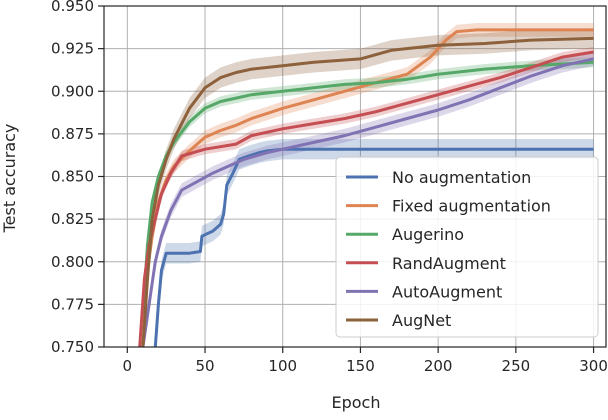  Describe the element at coordinates (360, 366) in the screenshot. I see `x-tick-label: 150` at that location.